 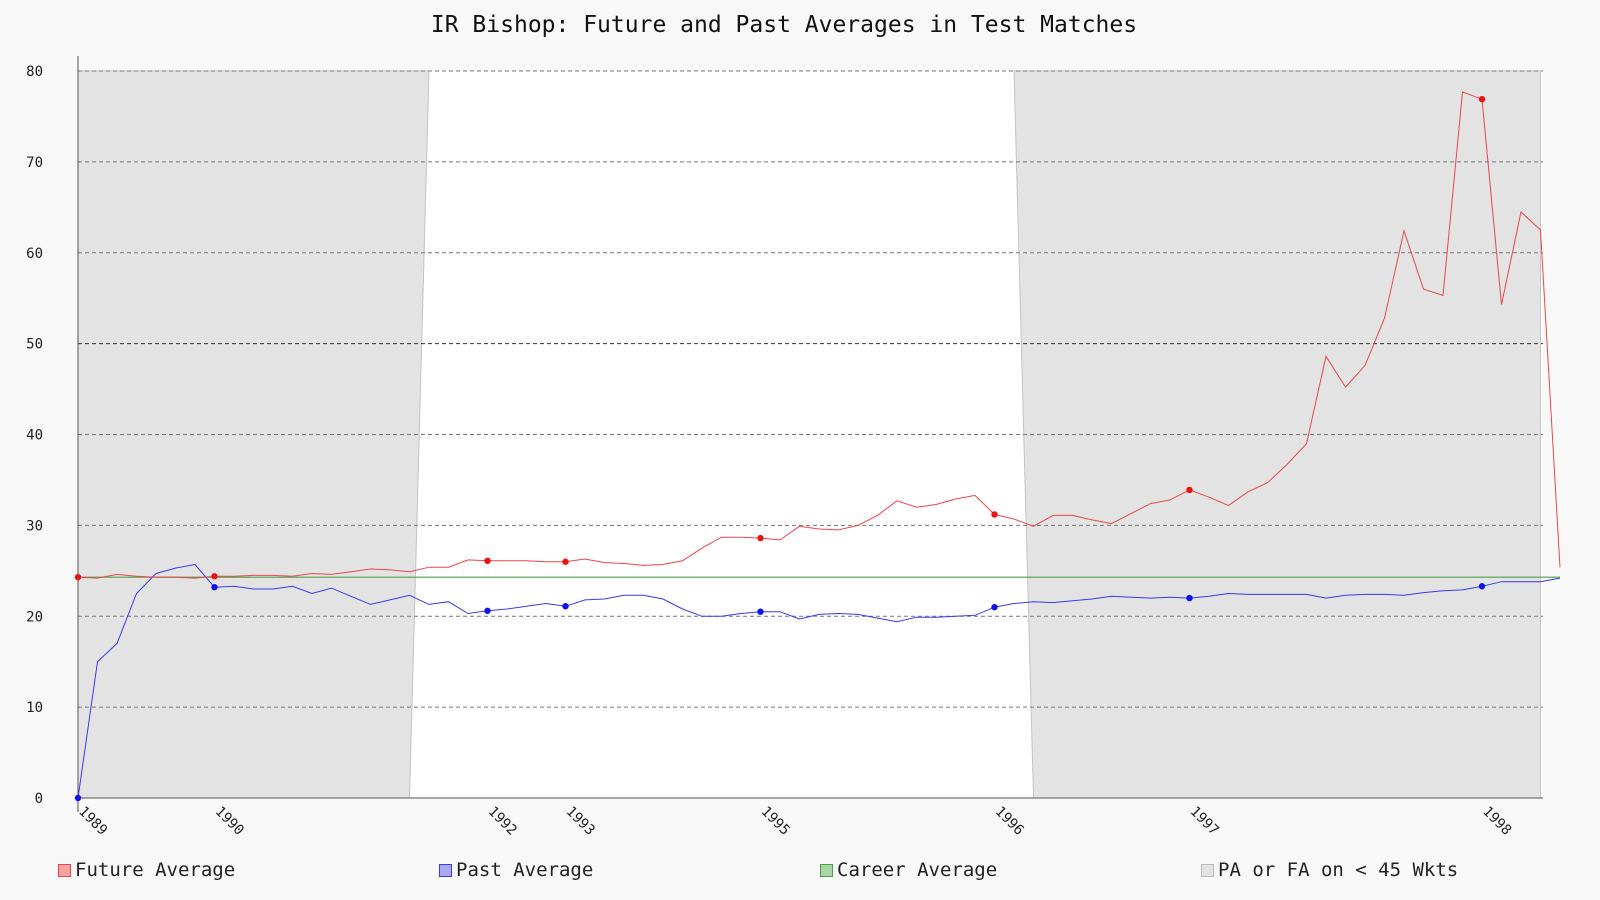 What do you see at coordinates (826, 870) in the screenshot?
I see `legend-swatch-career` at bounding box center [826, 870].